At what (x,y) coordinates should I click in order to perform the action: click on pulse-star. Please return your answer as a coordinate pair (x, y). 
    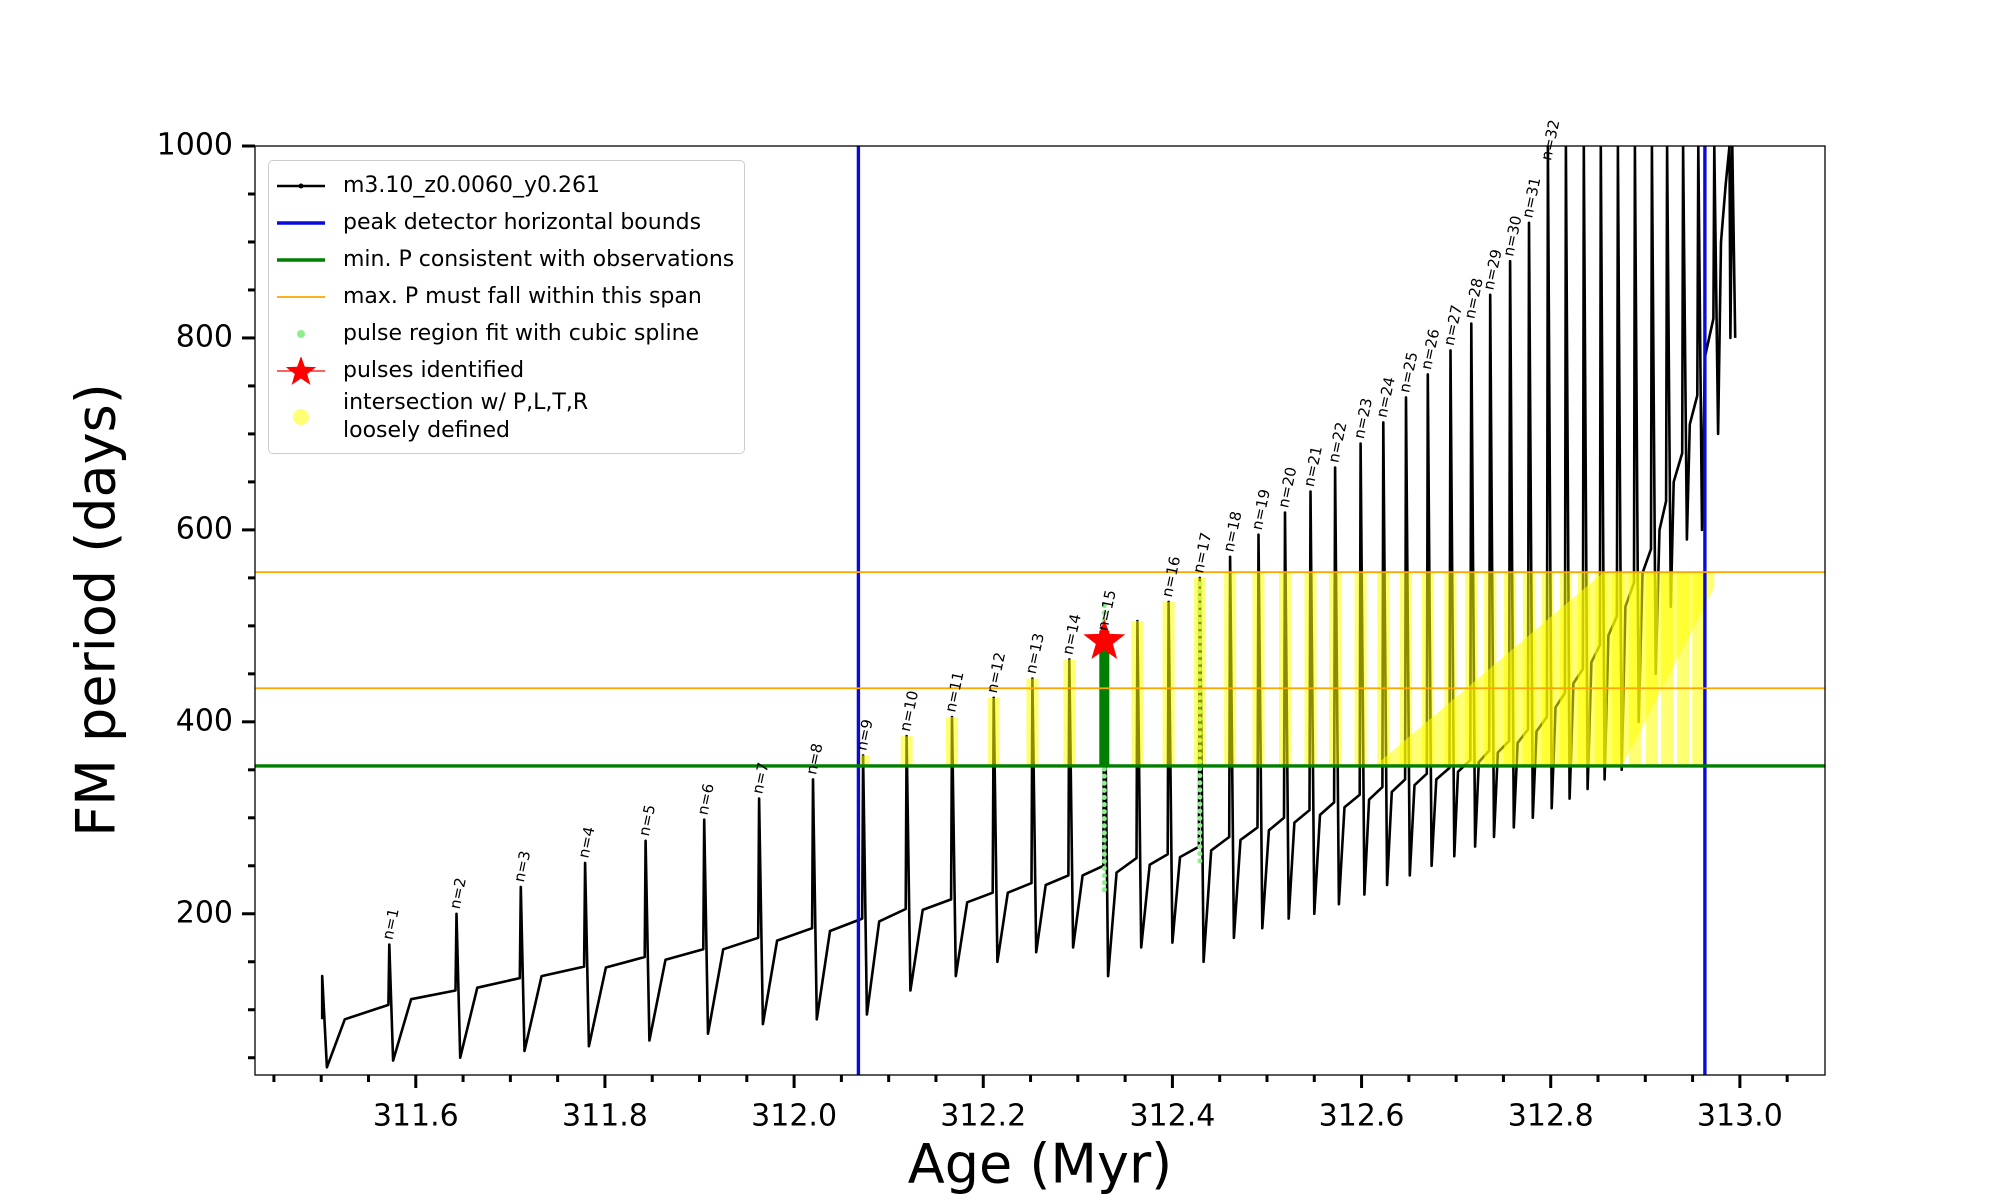
    Looking at the image, I should click on (1104, 639).